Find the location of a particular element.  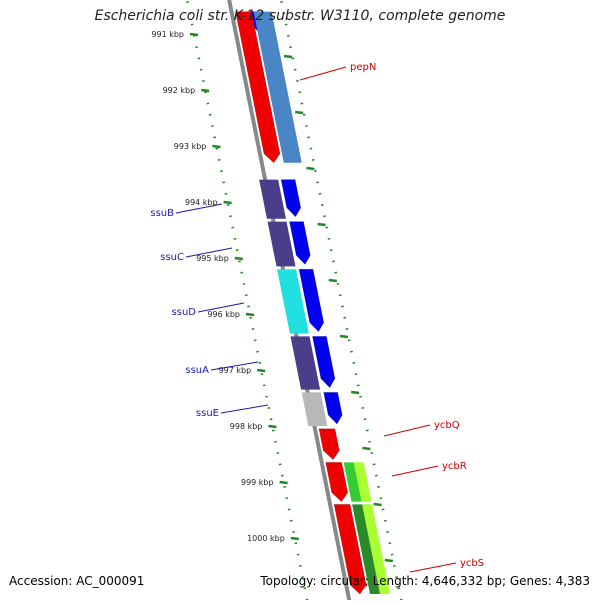

tick-label: 998 kbp is located at coordinates (246, 426).